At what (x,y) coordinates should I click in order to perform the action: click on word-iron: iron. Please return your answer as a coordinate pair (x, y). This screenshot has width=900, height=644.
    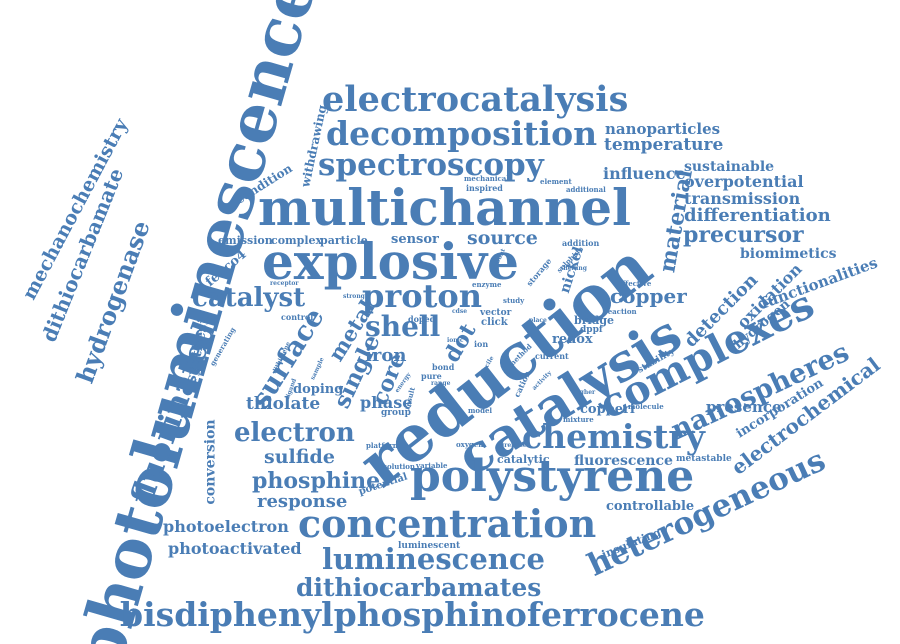
    Looking at the image, I should click on (386, 355).